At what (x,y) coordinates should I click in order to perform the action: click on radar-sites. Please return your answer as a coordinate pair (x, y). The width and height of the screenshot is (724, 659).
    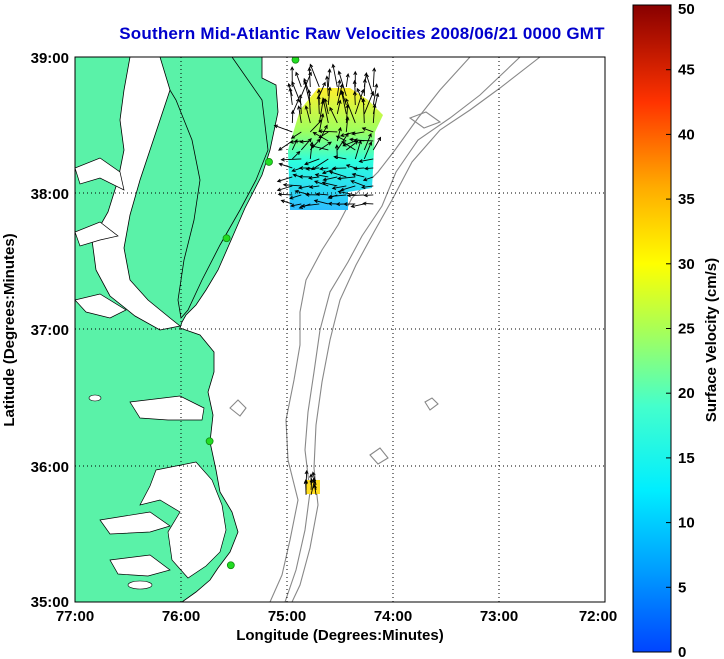
    Looking at the image, I should click on (252, 313).